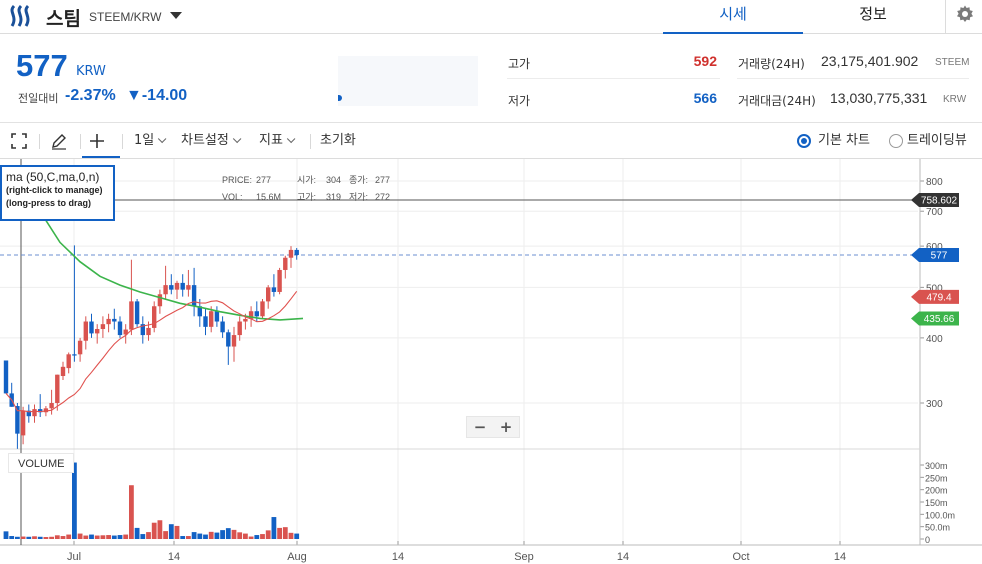 The height and width of the screenshot is (564, 982). What do you see at coordinates (936, 503) in the screenshot?
I see `volume-axis-tick-label: 150m` at bounding box center [936, 503].